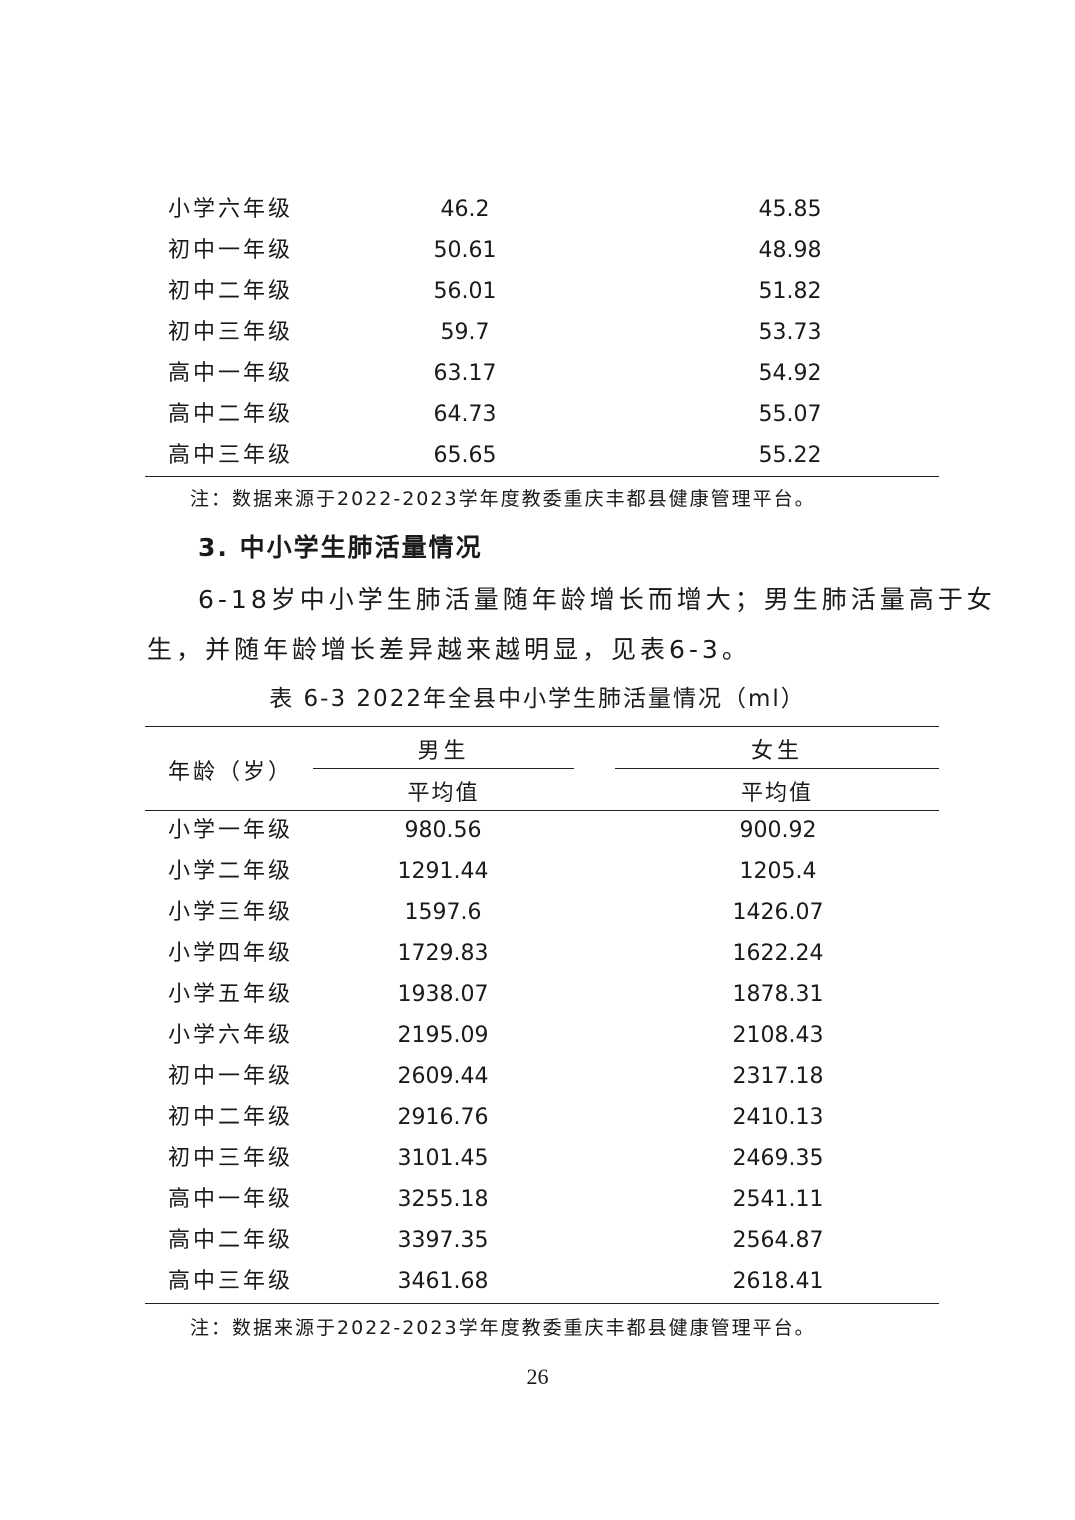  Describe the element at coordinates (443, 1035) in the screenshot. I see `male-value: 2195.09` at that location.